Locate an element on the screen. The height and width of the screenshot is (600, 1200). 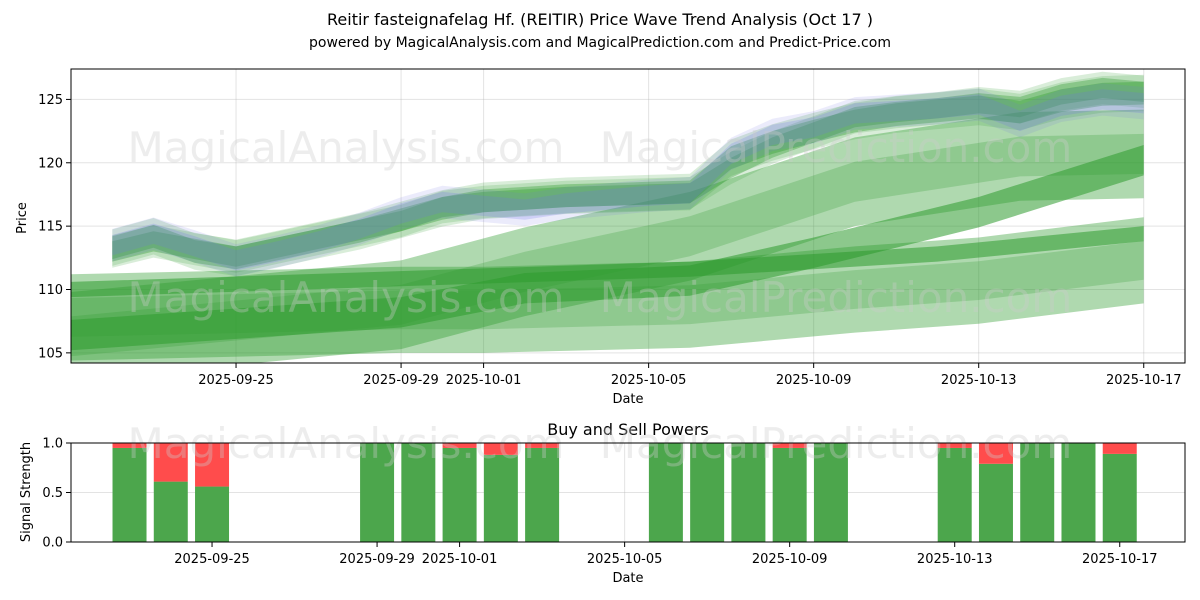
price-x-tick-label: 2025-09-29 is located at coordinates (401, 380).